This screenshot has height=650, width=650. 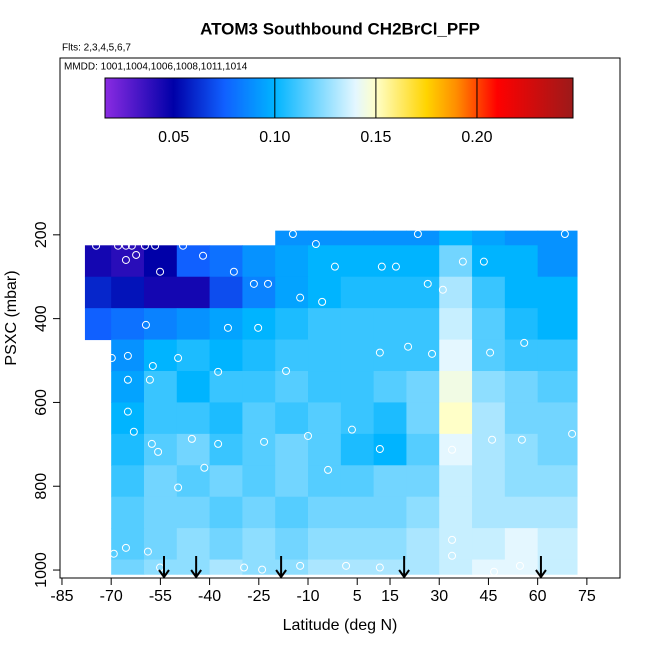 What do you see at coordinates (11, 317) in the screenshot?
I see `y-axis-label: PSXC (mbar)` at bounding box center [11, 317].